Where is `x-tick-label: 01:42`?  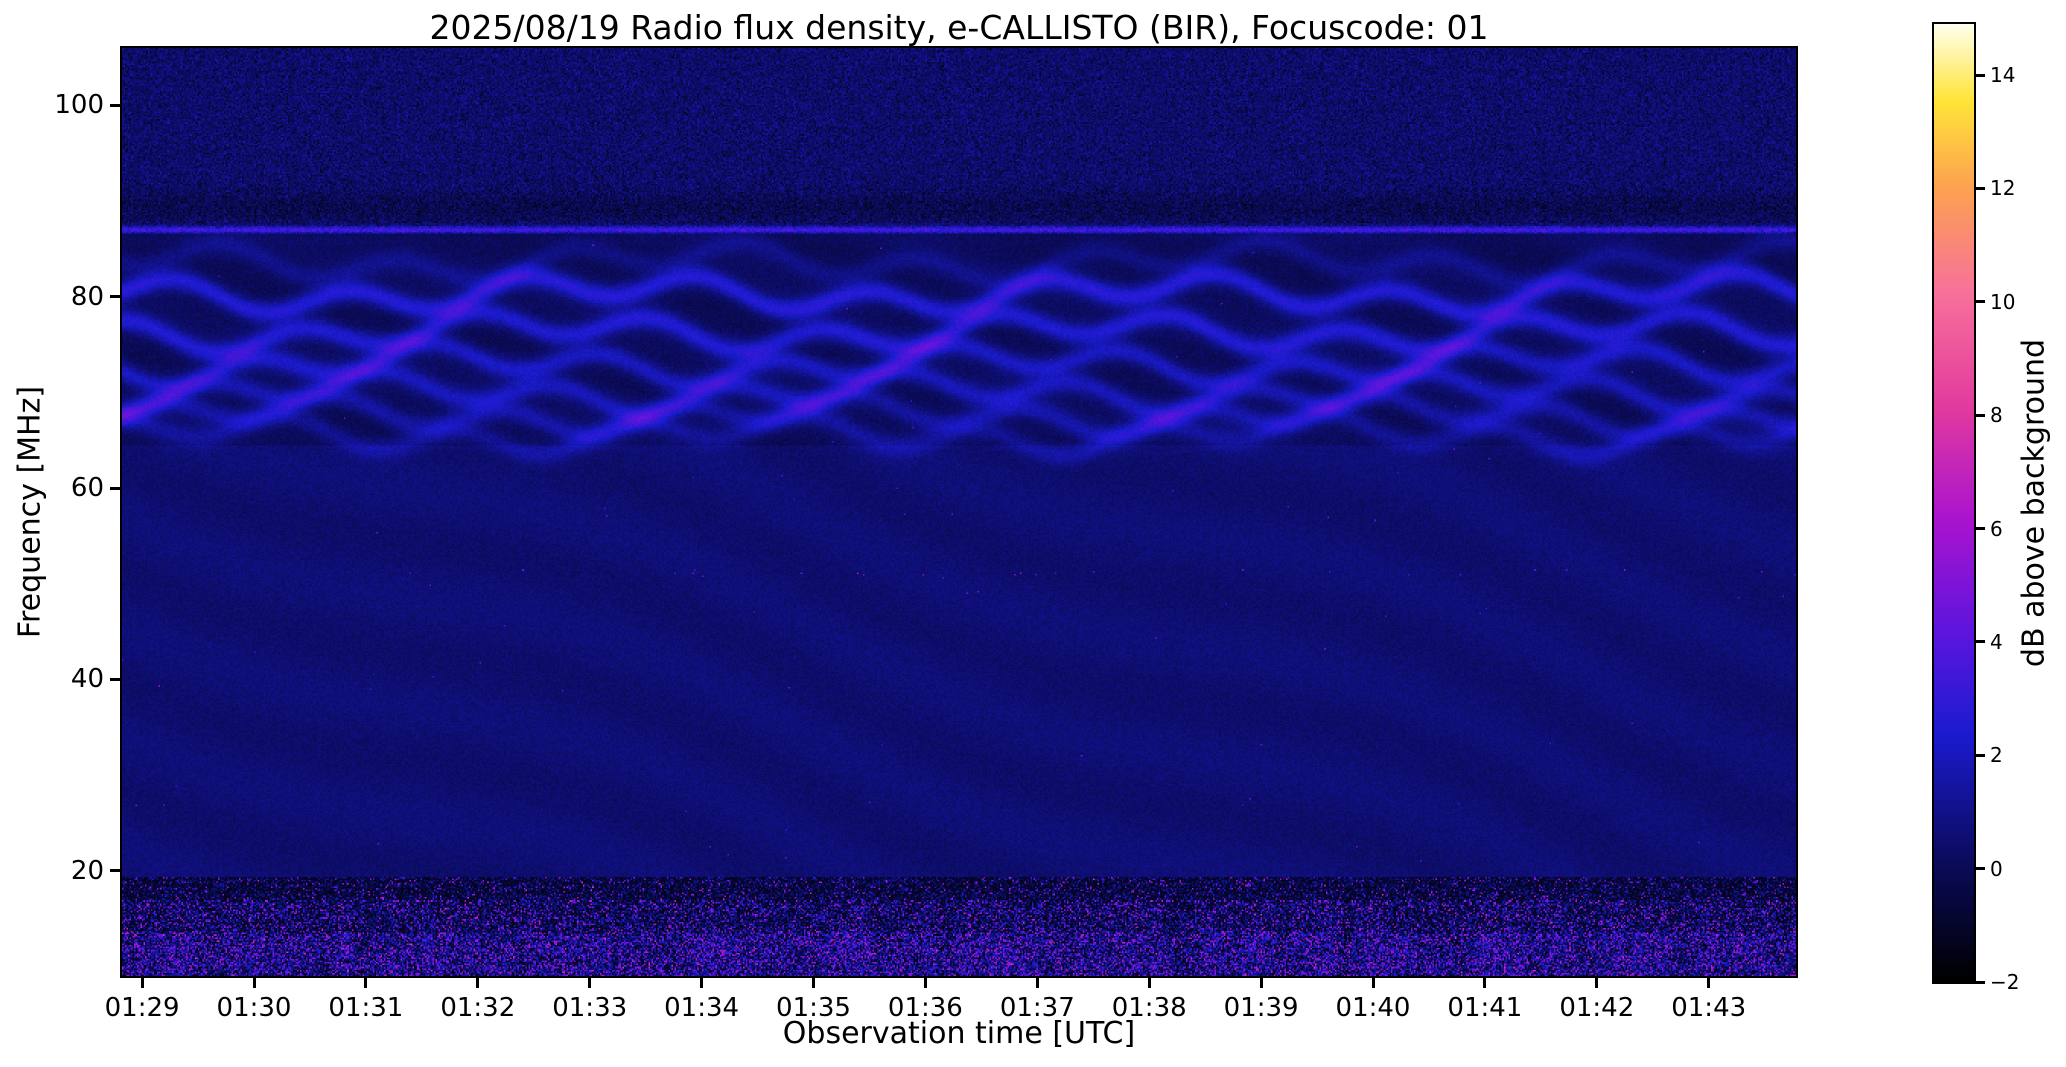
x-tick-label: 01:42 is located at coordinates (1597, 1008).